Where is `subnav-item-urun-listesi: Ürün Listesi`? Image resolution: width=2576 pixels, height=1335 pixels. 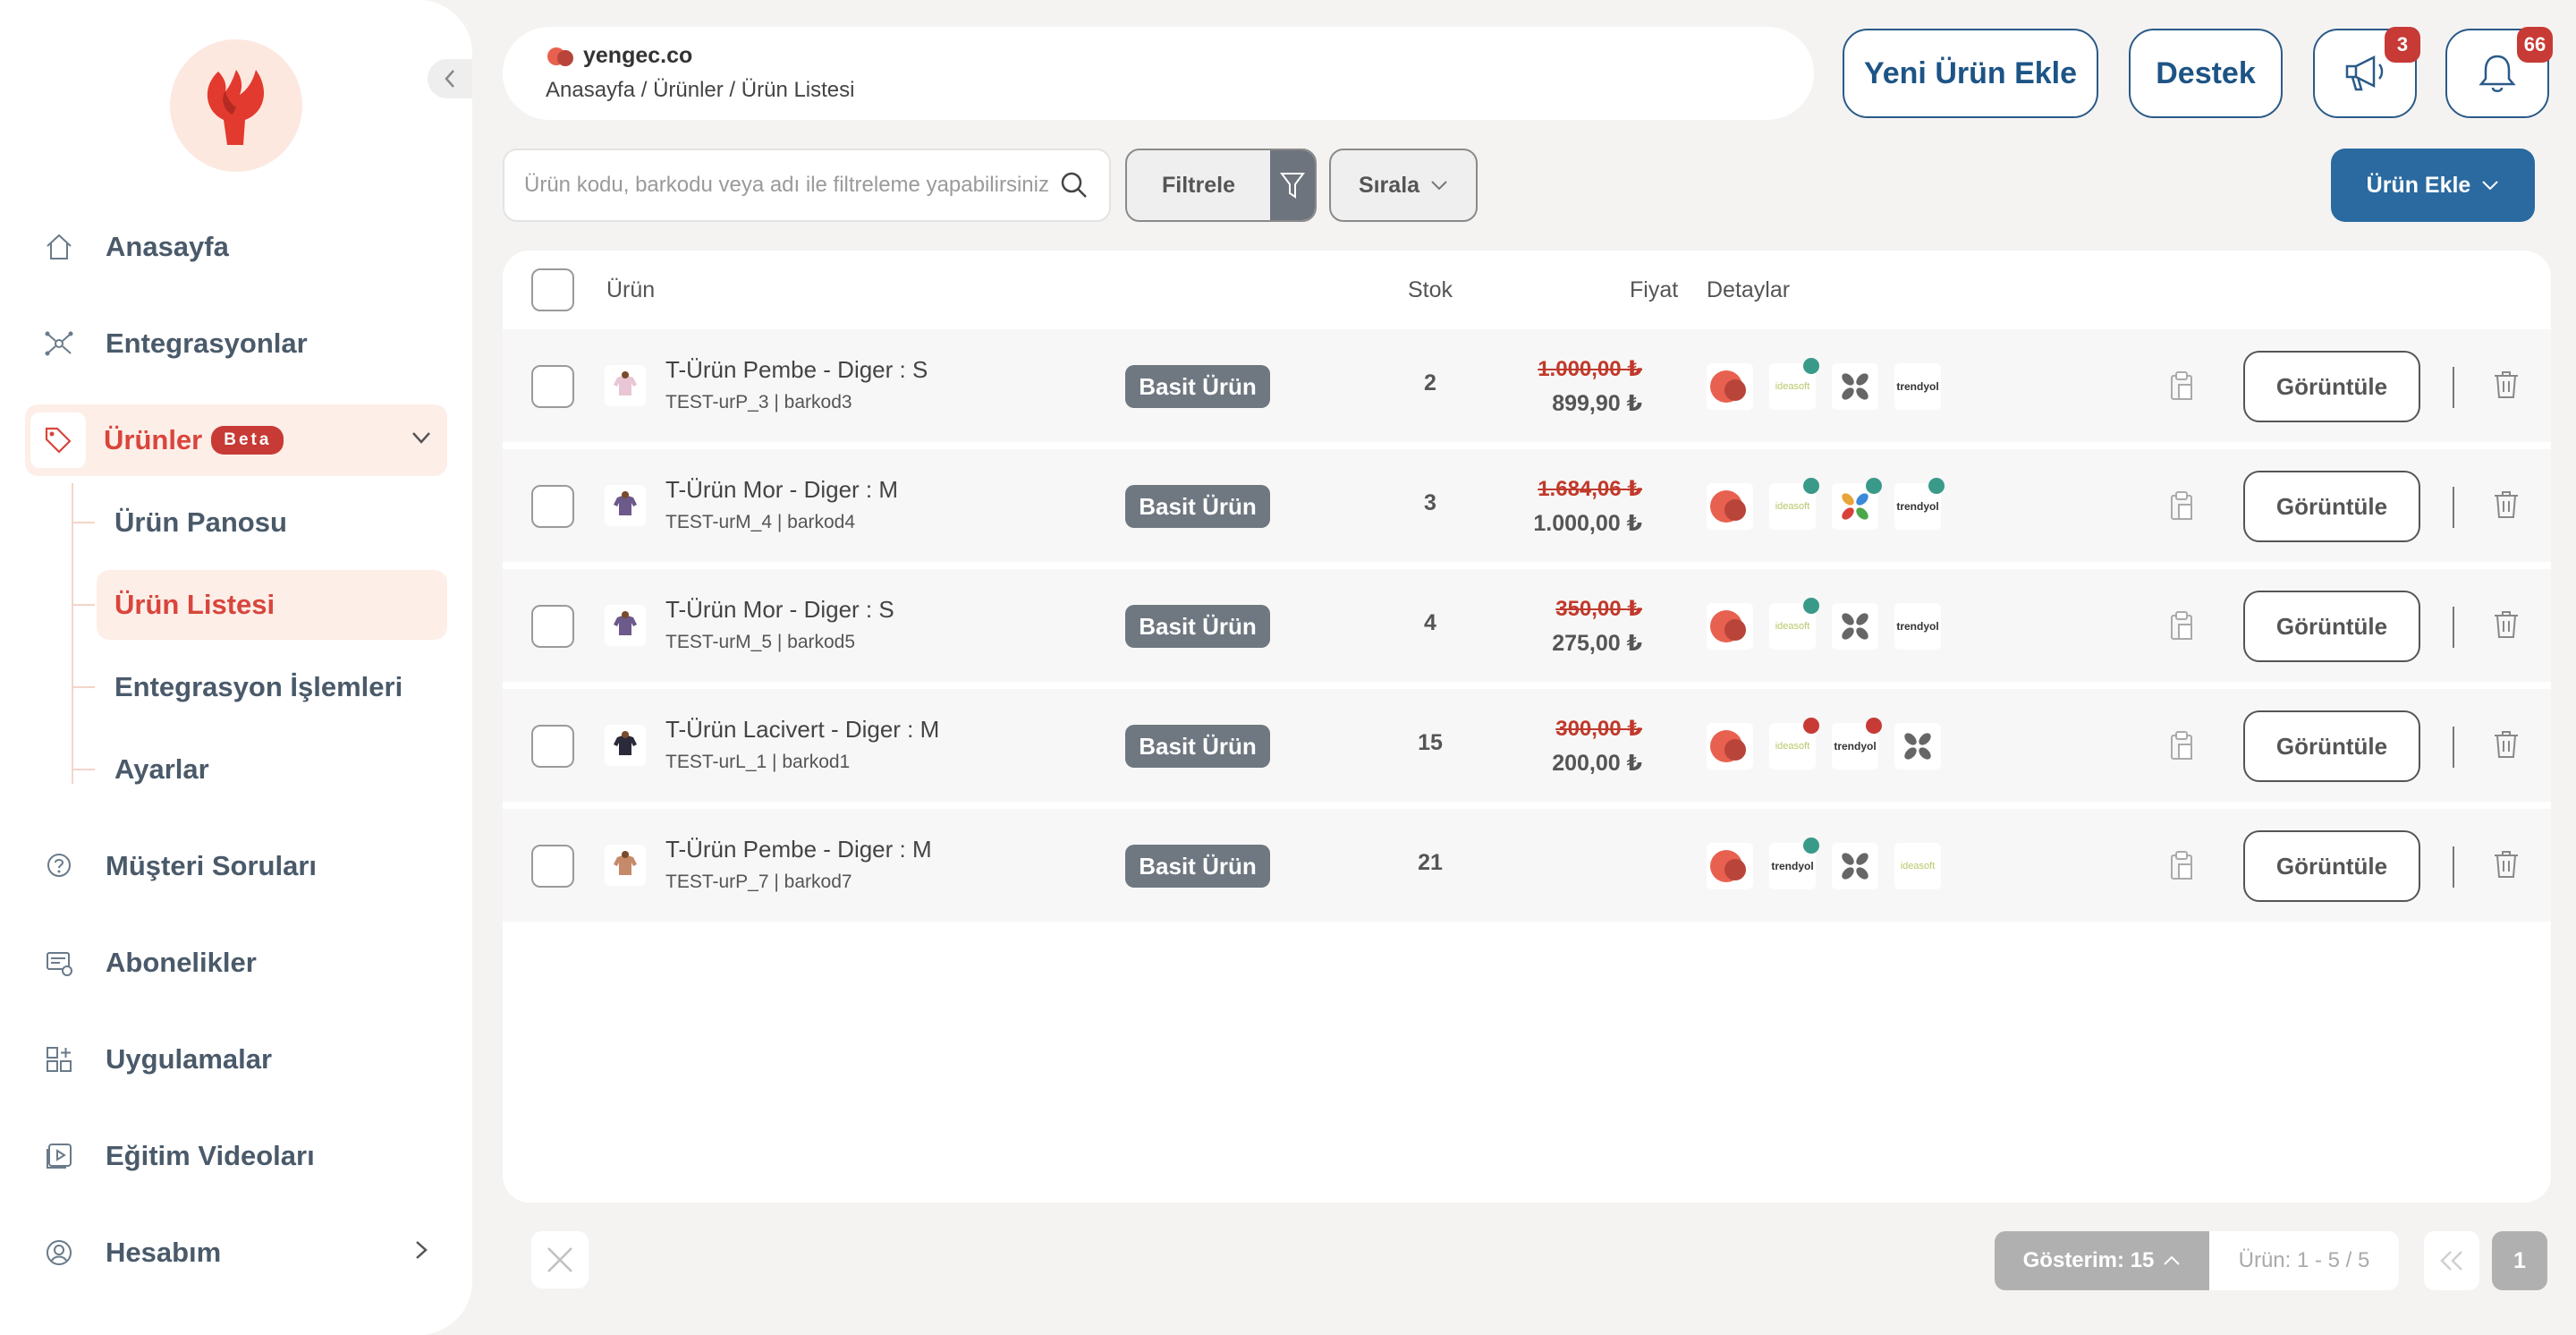
subnav-item-urun-listesi: Ürün Listesi is located at coordinates (260, 605).